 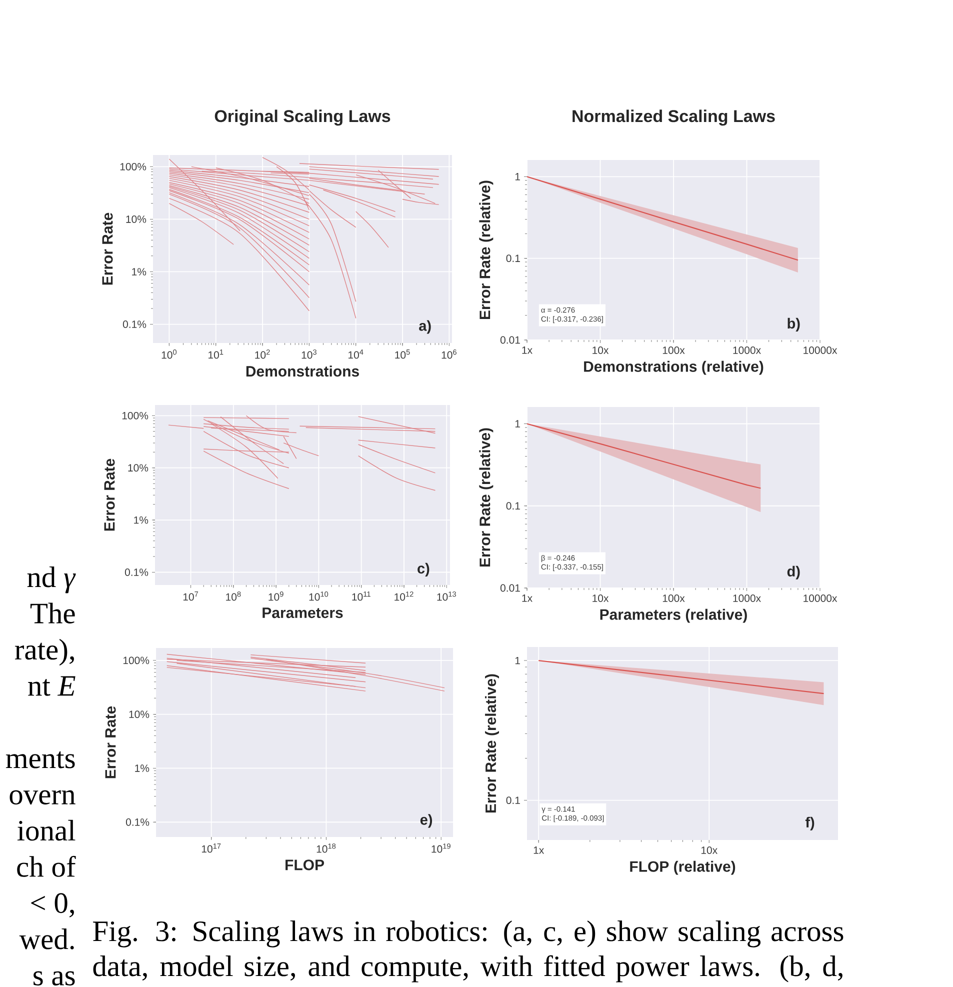 I want to click on annotation: f), so click(x=809, y=823).